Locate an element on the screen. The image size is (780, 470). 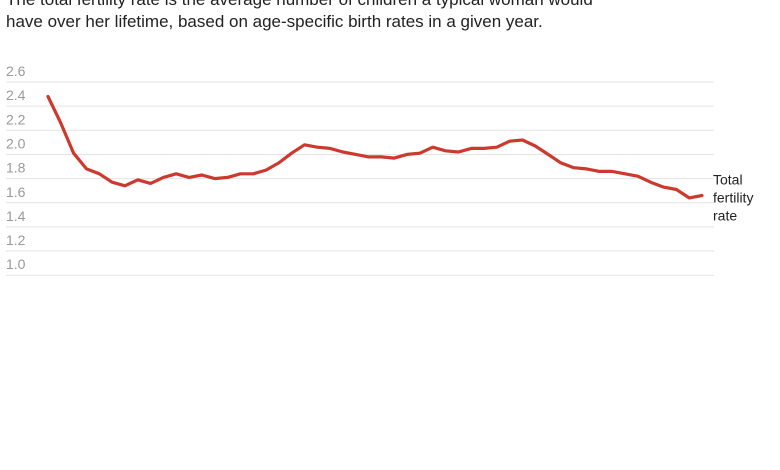
series-labels: Total fertility rate is located at coordinates (733, 198).